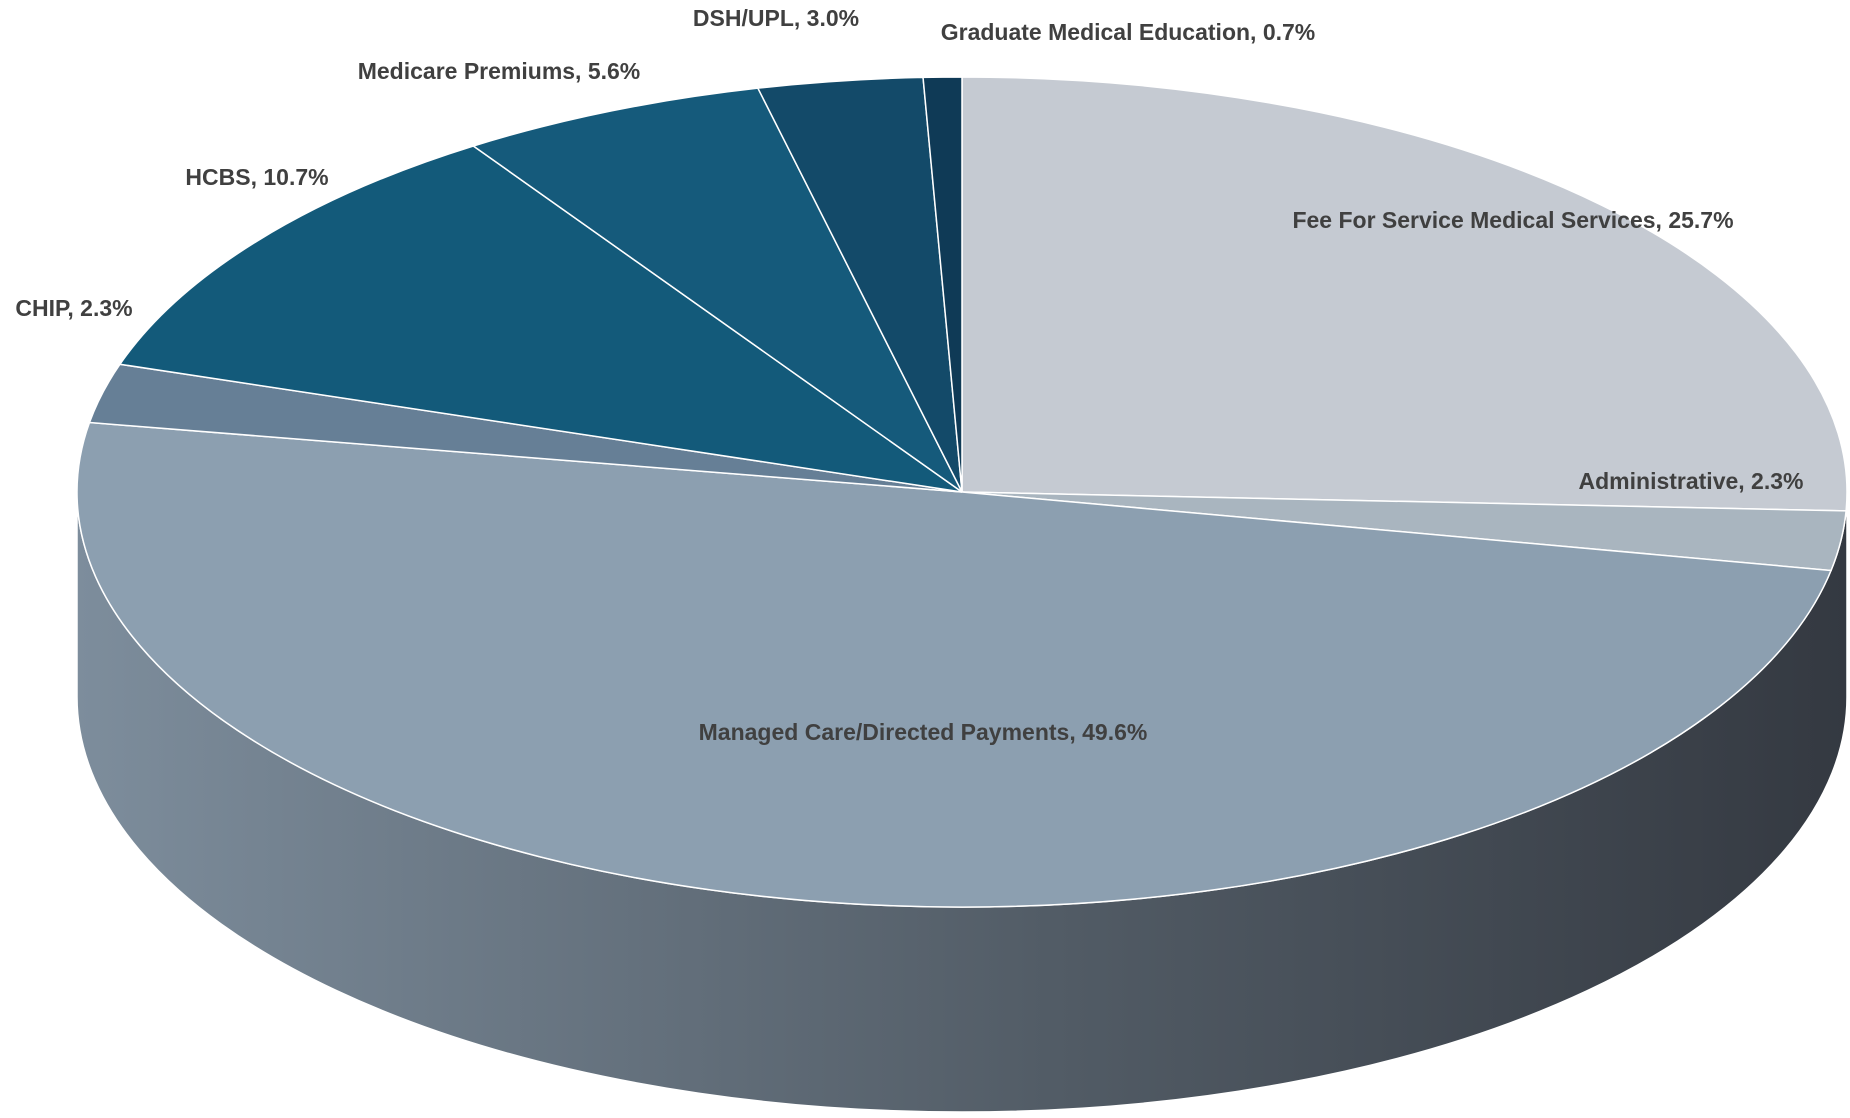 The width and height of the screenshot is (1850, 1118). Describe the element at coordinates (1512, 220) in the screenshot. I see `data-label: Fee For Service Medical Services, 25.7%` at that location.